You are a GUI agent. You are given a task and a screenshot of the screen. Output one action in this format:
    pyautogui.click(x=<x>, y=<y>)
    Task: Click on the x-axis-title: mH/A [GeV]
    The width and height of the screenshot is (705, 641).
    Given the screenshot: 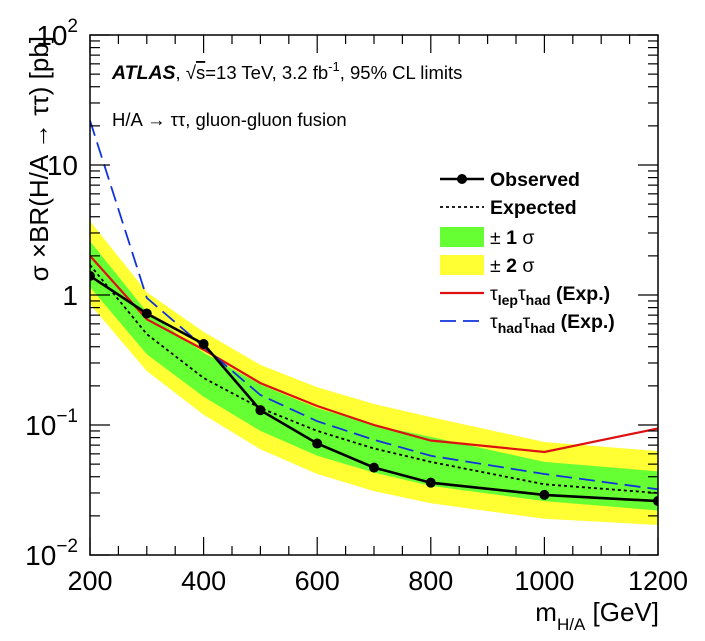 What is the action you would take?
    pyautogui.click(x=597, y=615)
    